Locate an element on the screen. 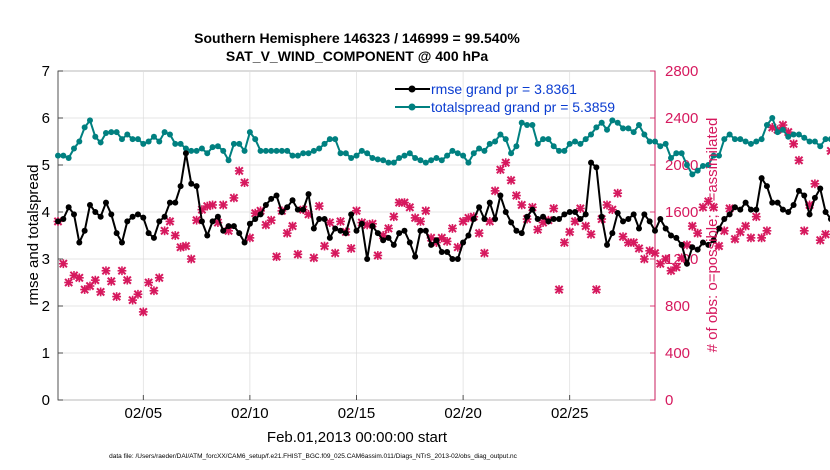  right-tick-label: 400 is located at coordinates (677, 353).